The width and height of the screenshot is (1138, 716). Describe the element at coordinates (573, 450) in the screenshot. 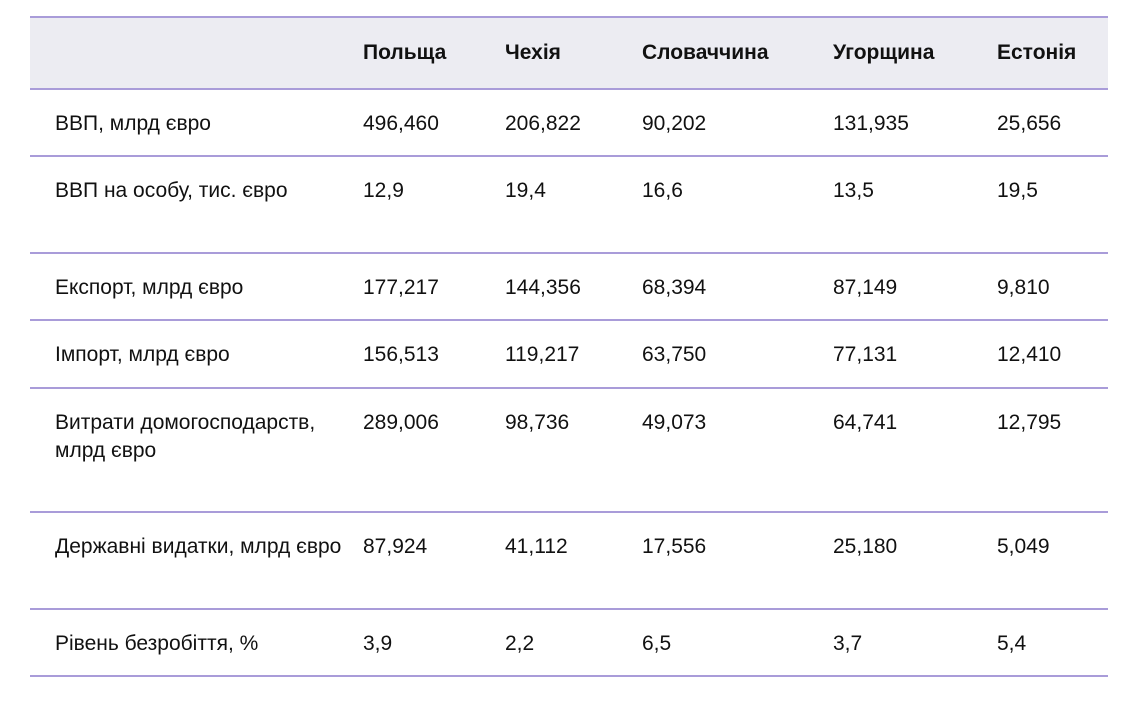

I see `table-cell: 98,736` at that location.